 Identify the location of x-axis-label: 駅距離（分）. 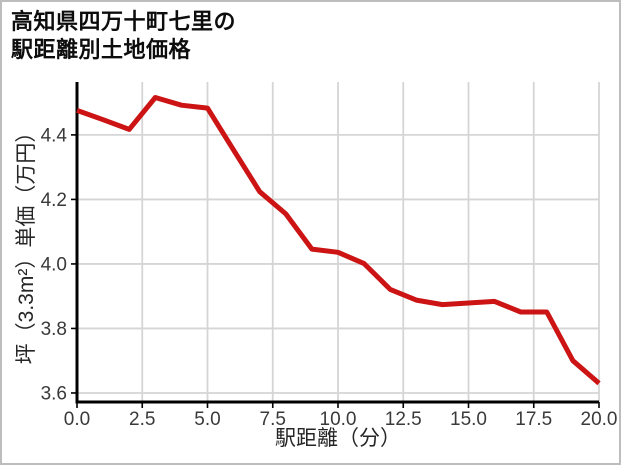
(338, 438).